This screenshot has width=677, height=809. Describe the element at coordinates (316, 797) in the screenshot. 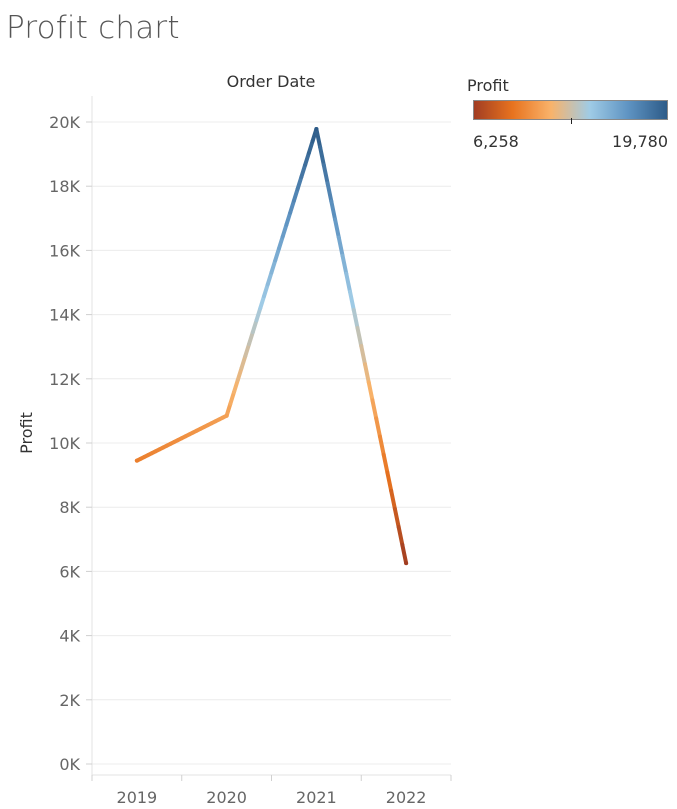

I see `x-tick-label: 2021` at that location.